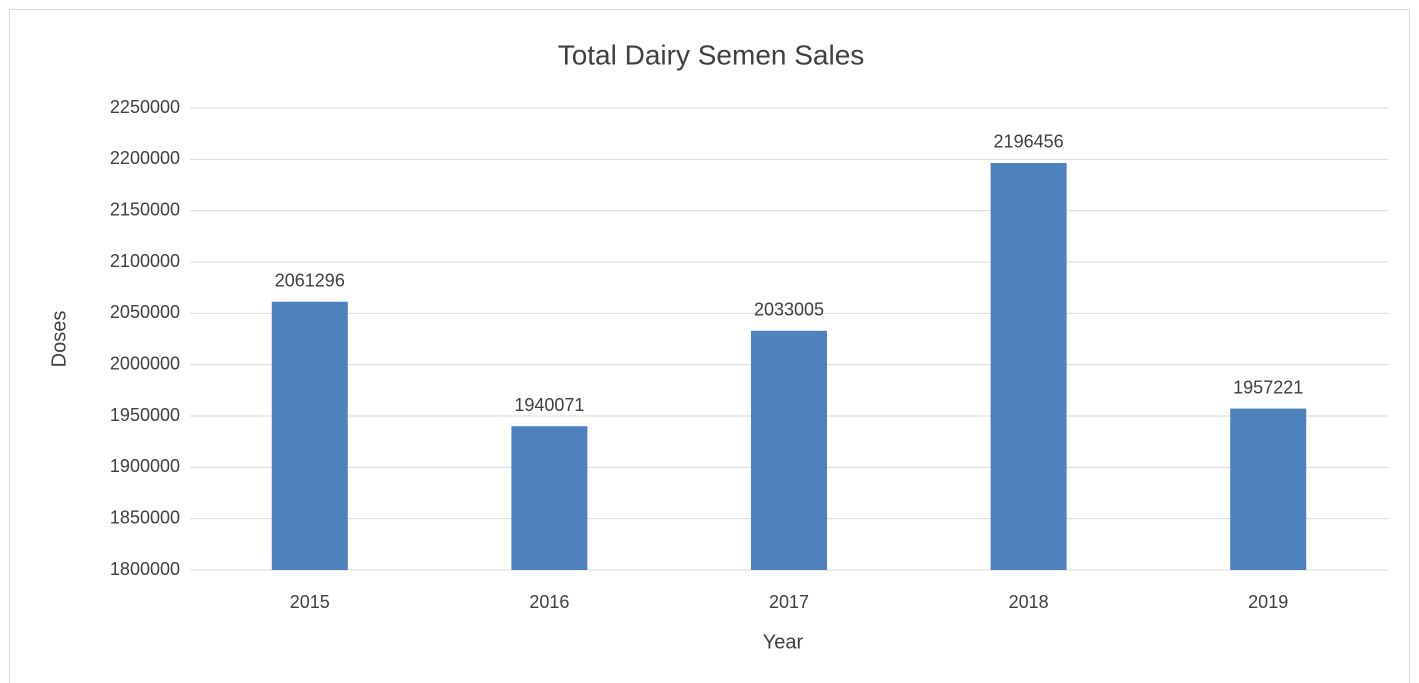 Image resolution: width=1419 pixels, height=683 pixels. I want to click on x-tick-label: 2018, so click(1029, 602).